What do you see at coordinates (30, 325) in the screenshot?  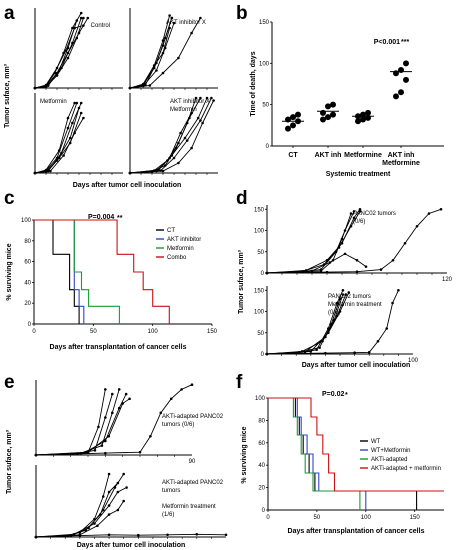 I see `panel-c-y-tick-label: 0` at bounding box center [30, 325].